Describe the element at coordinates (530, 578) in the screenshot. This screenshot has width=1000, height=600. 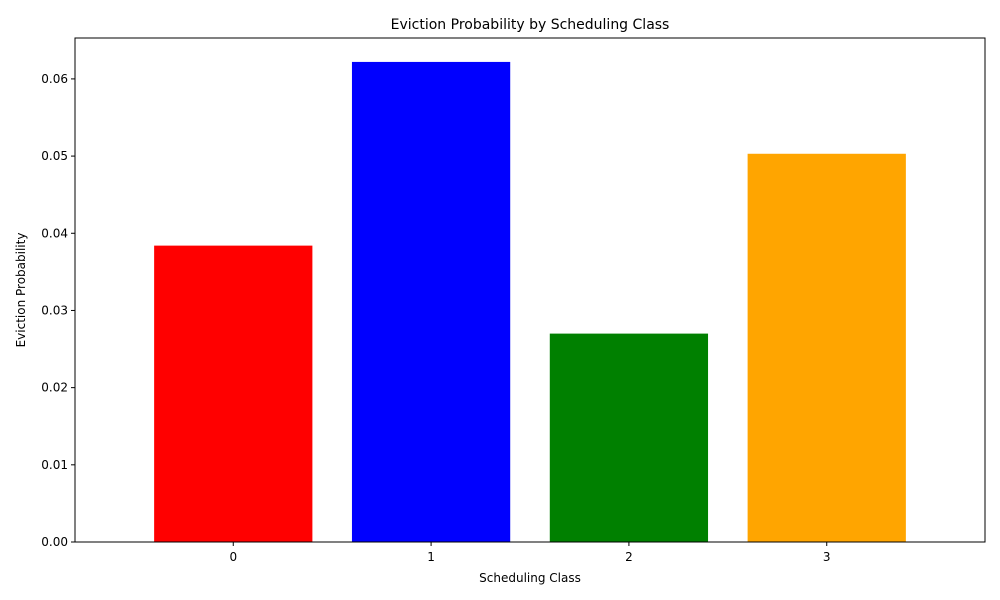
I see `x-axis-title: Scheduling Class` at that location.